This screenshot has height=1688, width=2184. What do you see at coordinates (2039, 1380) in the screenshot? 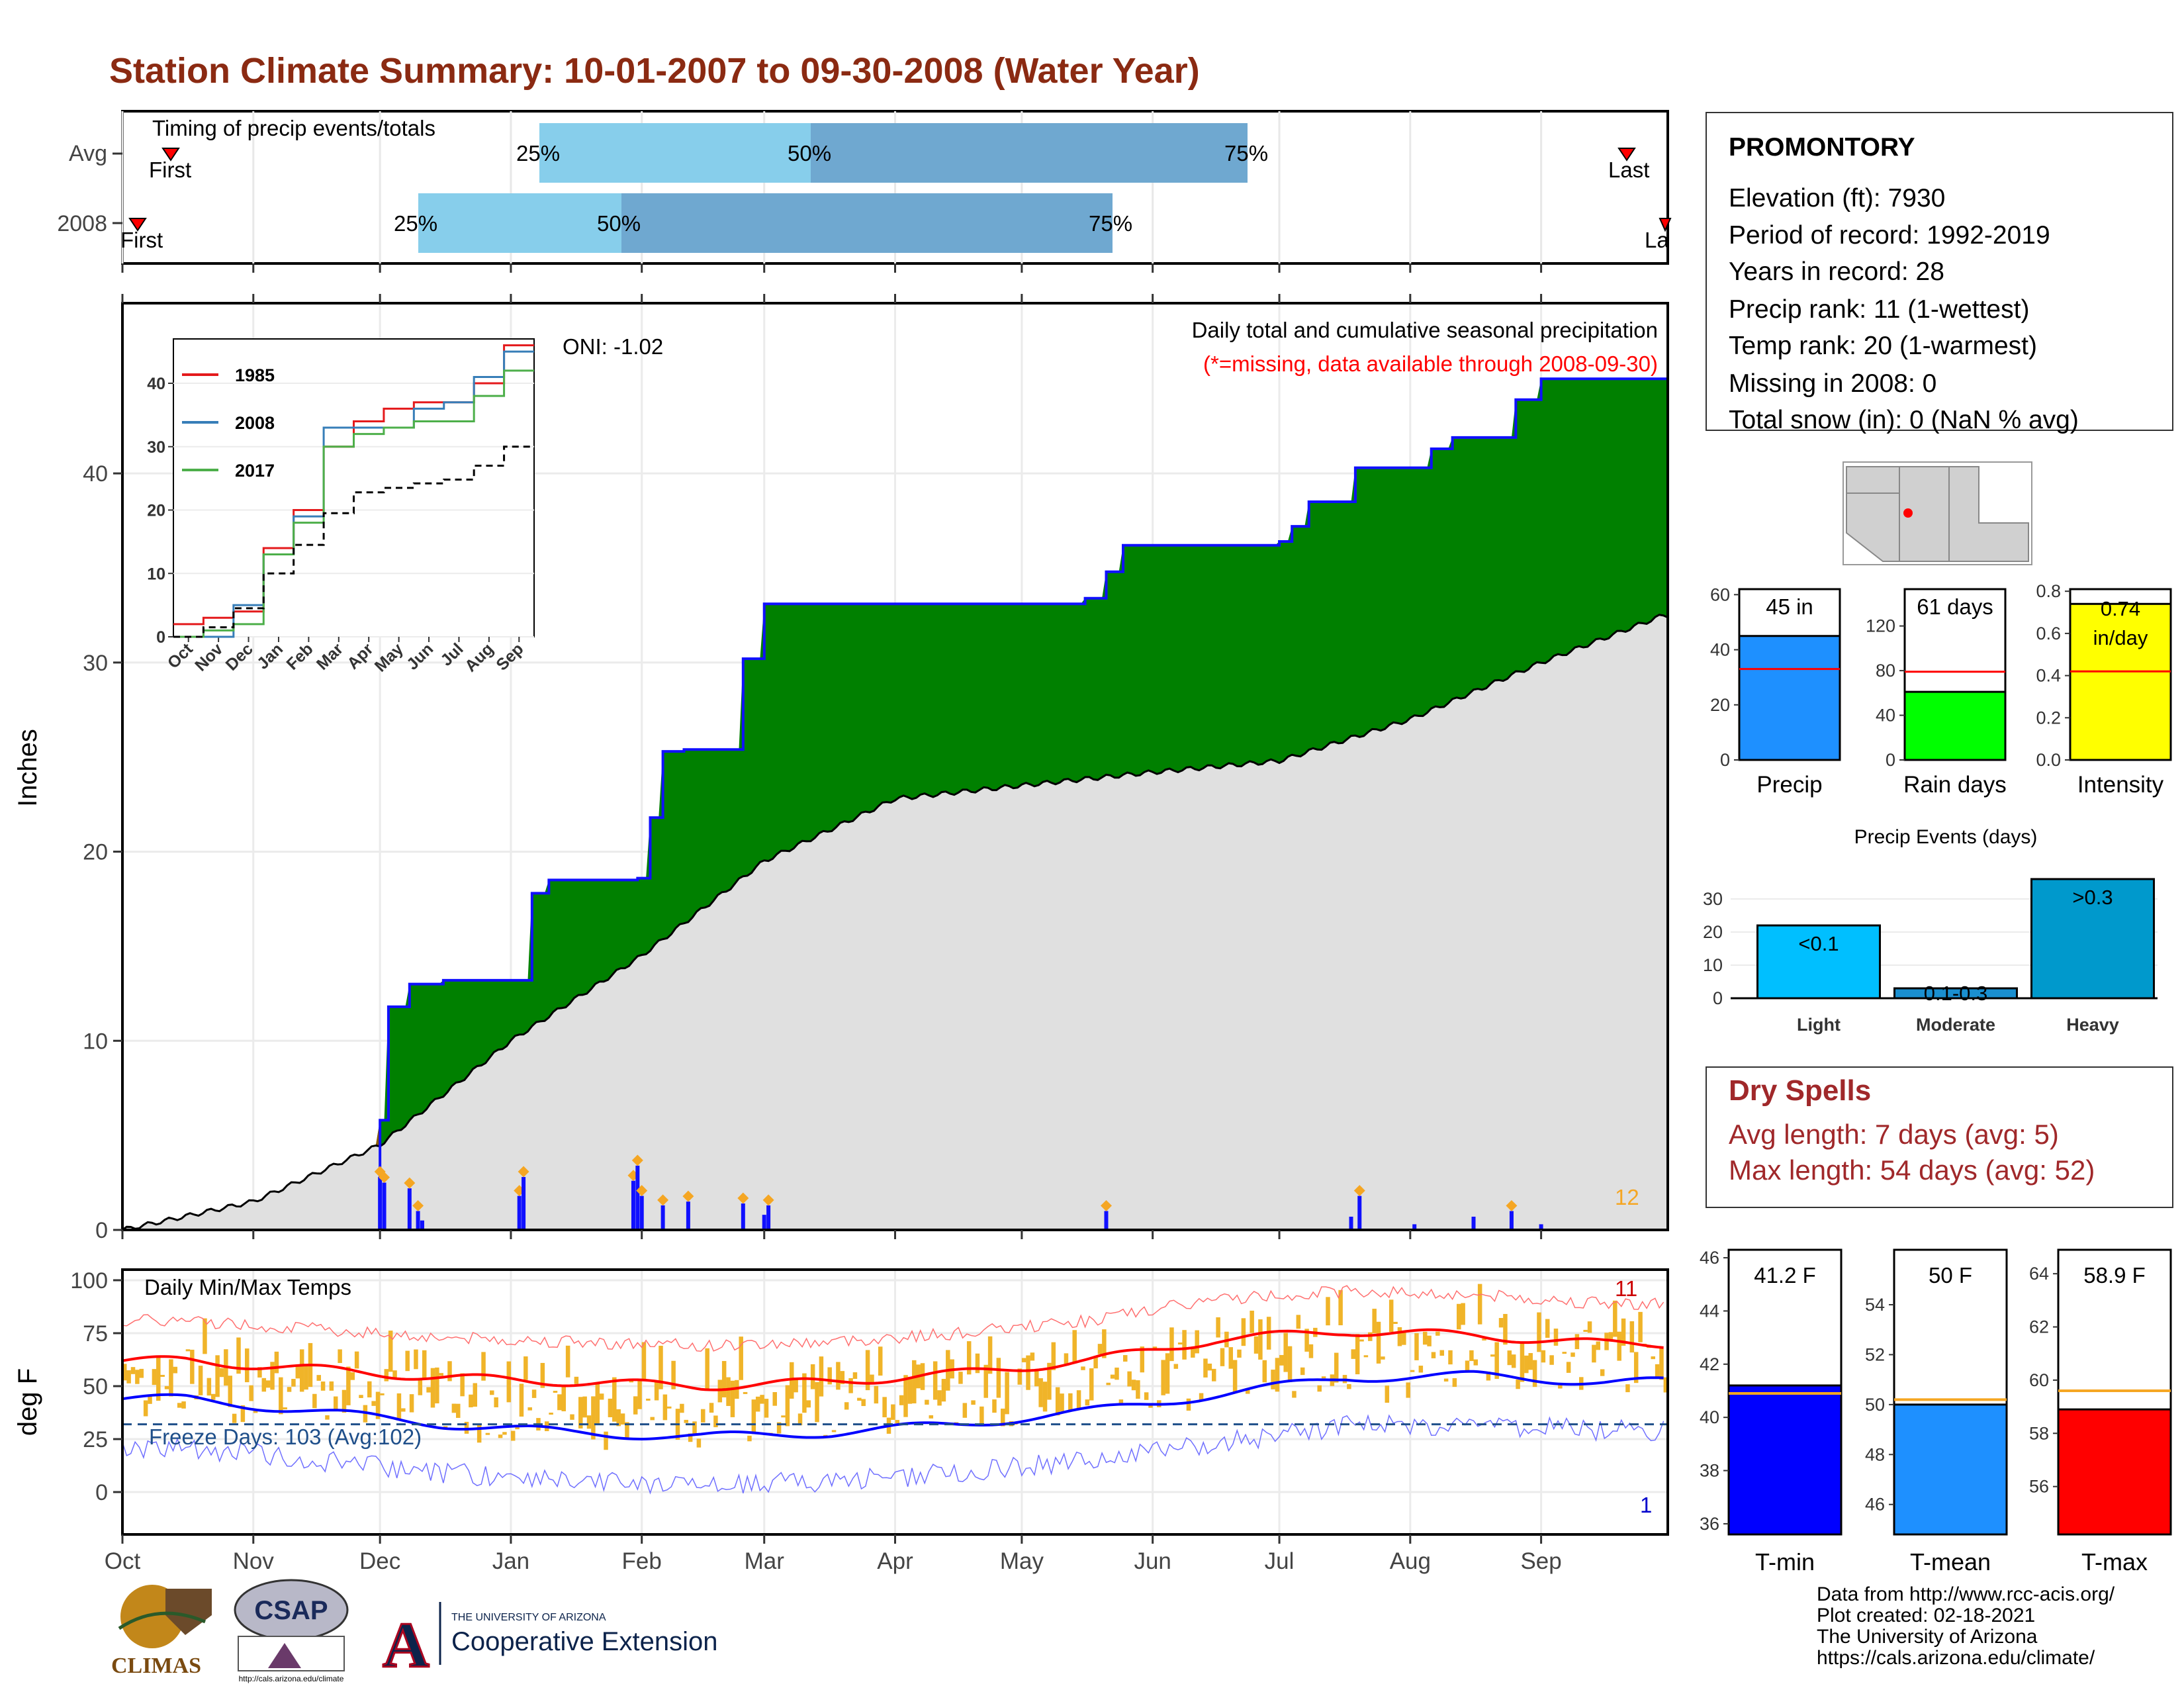
I see `temp-bar-tick-label: 60` at bounding box center [2039, 1380].